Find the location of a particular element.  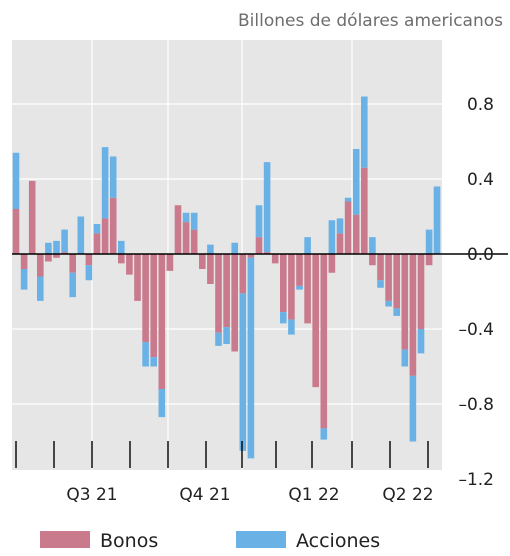

y-tick-label: –1.2 is located at coordinates (476, 480).